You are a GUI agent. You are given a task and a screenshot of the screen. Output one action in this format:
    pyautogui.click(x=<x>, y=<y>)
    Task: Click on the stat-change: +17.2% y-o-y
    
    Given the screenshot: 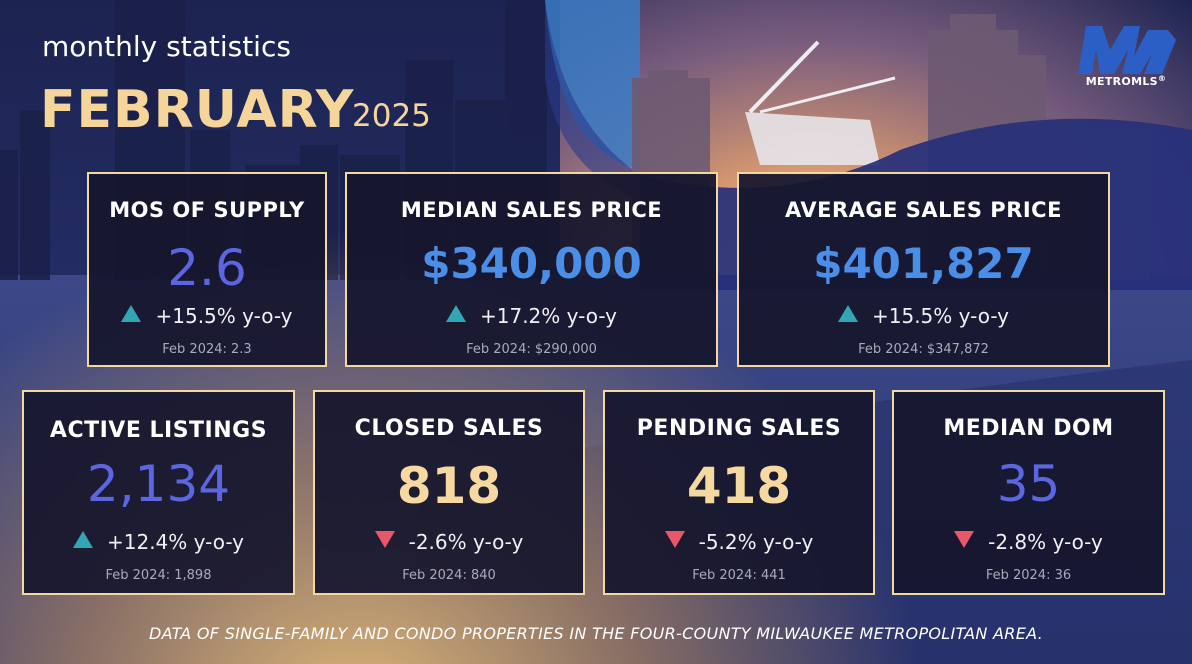 What is the action you would take?
    pyautogui.click(x=531, y=316)
    